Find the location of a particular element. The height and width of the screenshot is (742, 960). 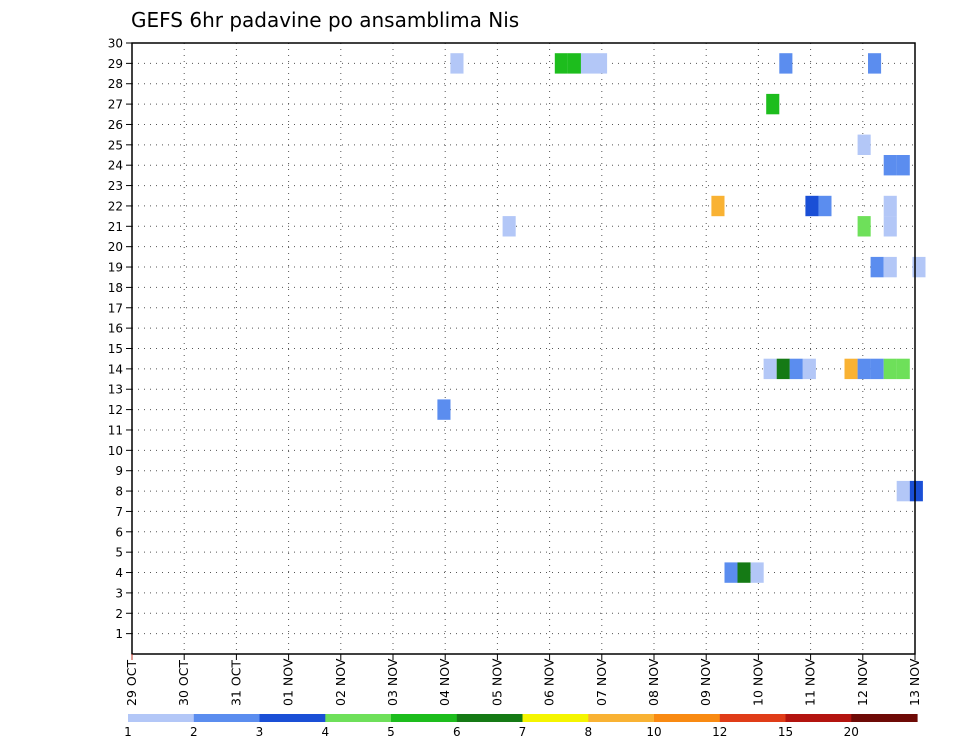

x-tick-label: 07 NOV is located at coordinates (601, 682).